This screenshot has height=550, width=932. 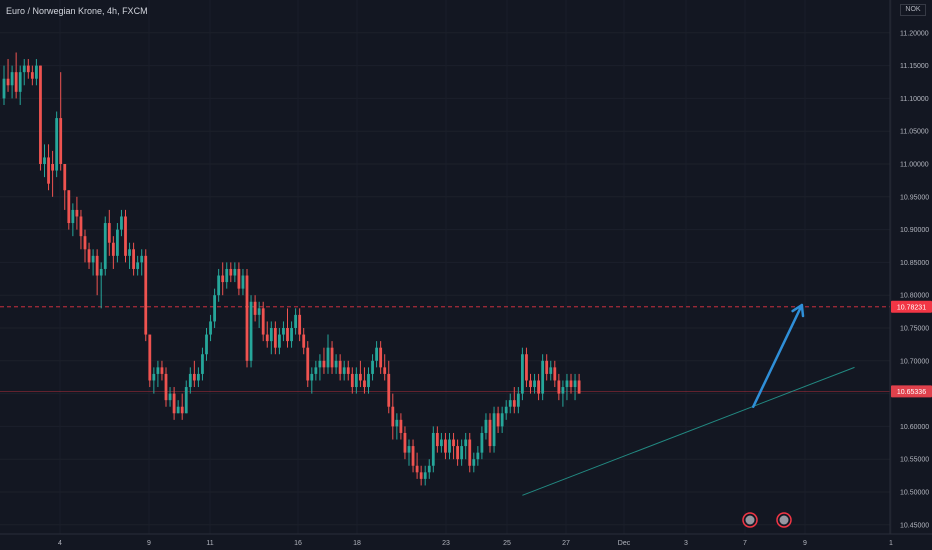 What do you see at coordinates (798, 310) in the screenshot?
I see `arrow-head` at bounding box center [798, 310].